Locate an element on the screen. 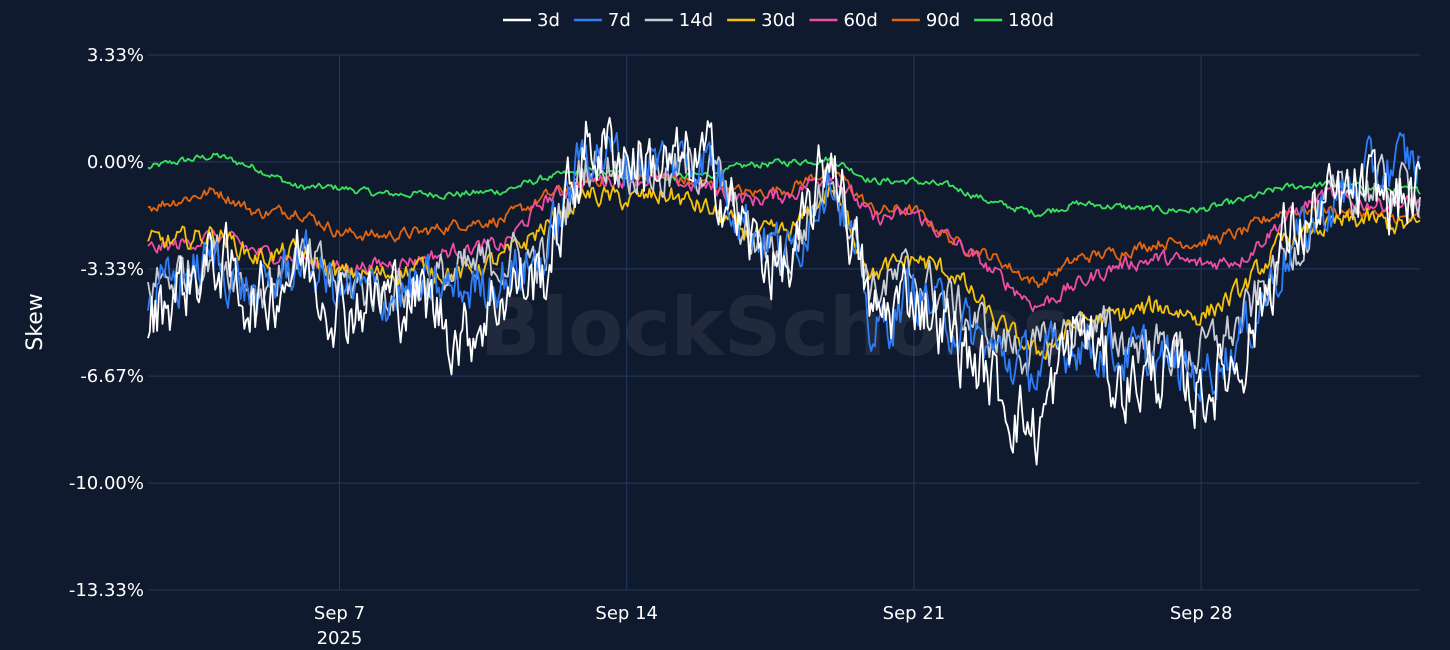 The width and height of the screenshot is (1450, 650). y-tick-label: 3.33% is located at coordinates (115, 55).